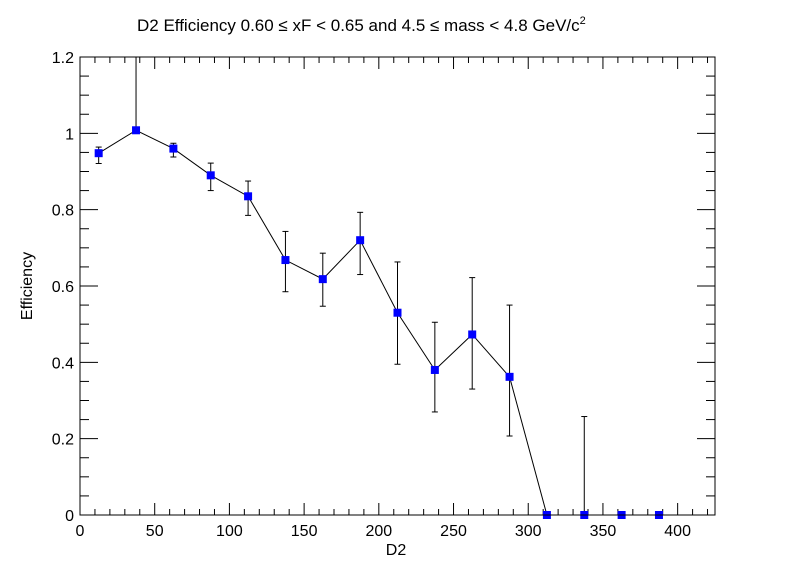 This screenshot has height=572, width=796. Describe the element at coordinates (603, 531) in the screenshot. I see `x-tick-label: 350` at that location.